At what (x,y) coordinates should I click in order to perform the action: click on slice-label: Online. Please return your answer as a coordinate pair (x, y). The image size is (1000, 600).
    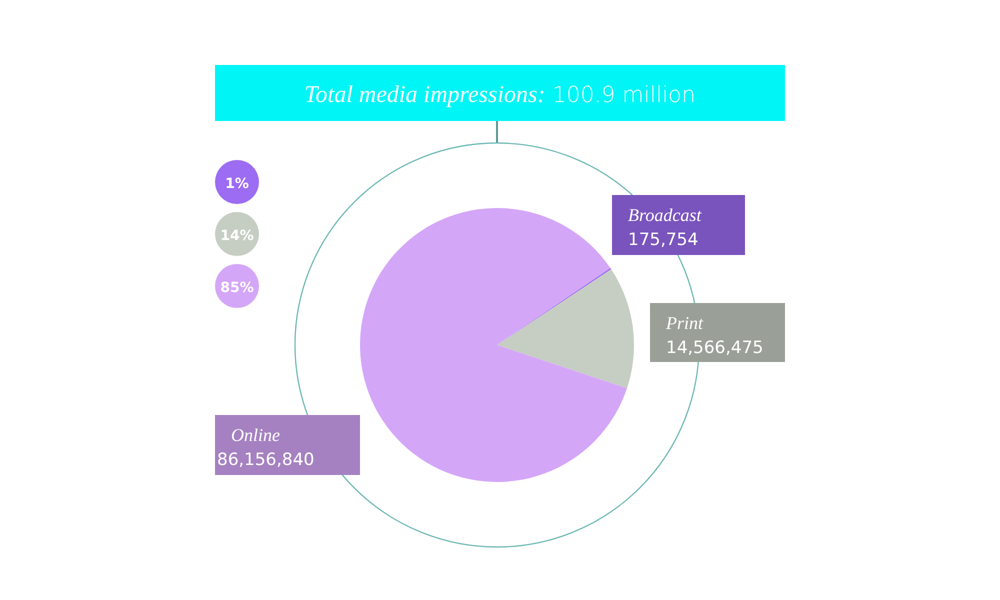
    Looking at the image, I should click on (255, 435).